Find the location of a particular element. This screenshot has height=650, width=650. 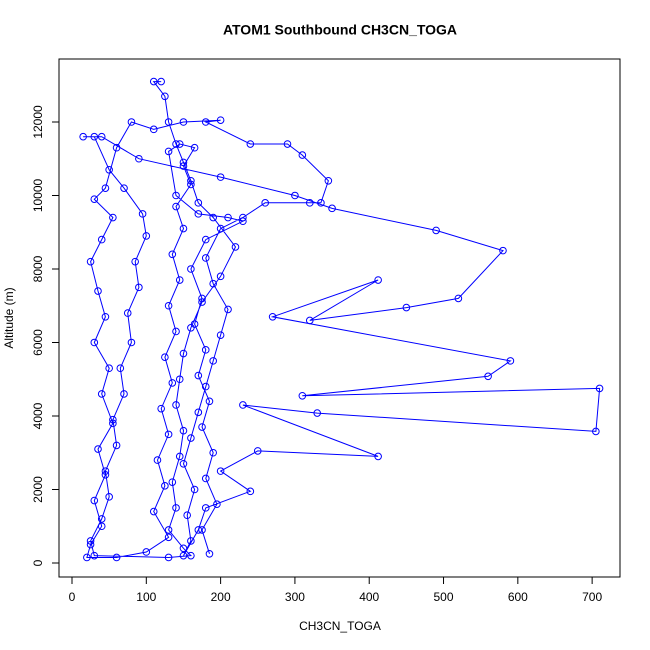

x-tick-label: 100 is located at coordinates (146, 597).